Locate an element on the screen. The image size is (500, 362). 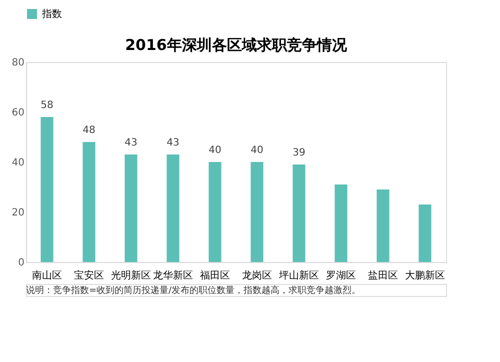
legend-label: 指数 is located at coordinates (51, 14).